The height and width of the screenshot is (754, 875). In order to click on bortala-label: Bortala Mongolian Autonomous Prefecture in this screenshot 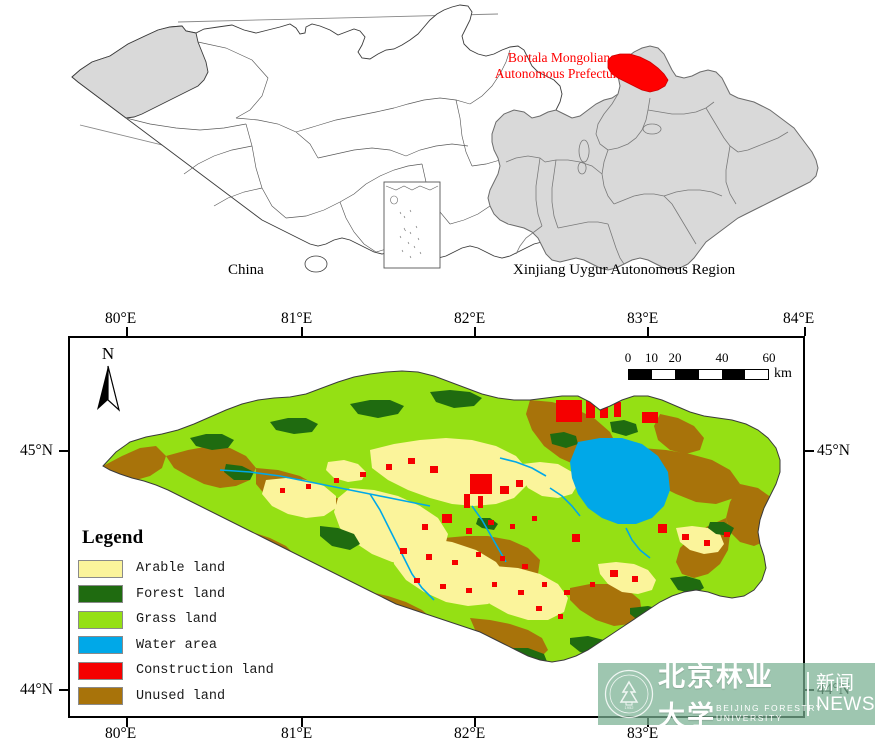, I will do `click(559, 66)`.